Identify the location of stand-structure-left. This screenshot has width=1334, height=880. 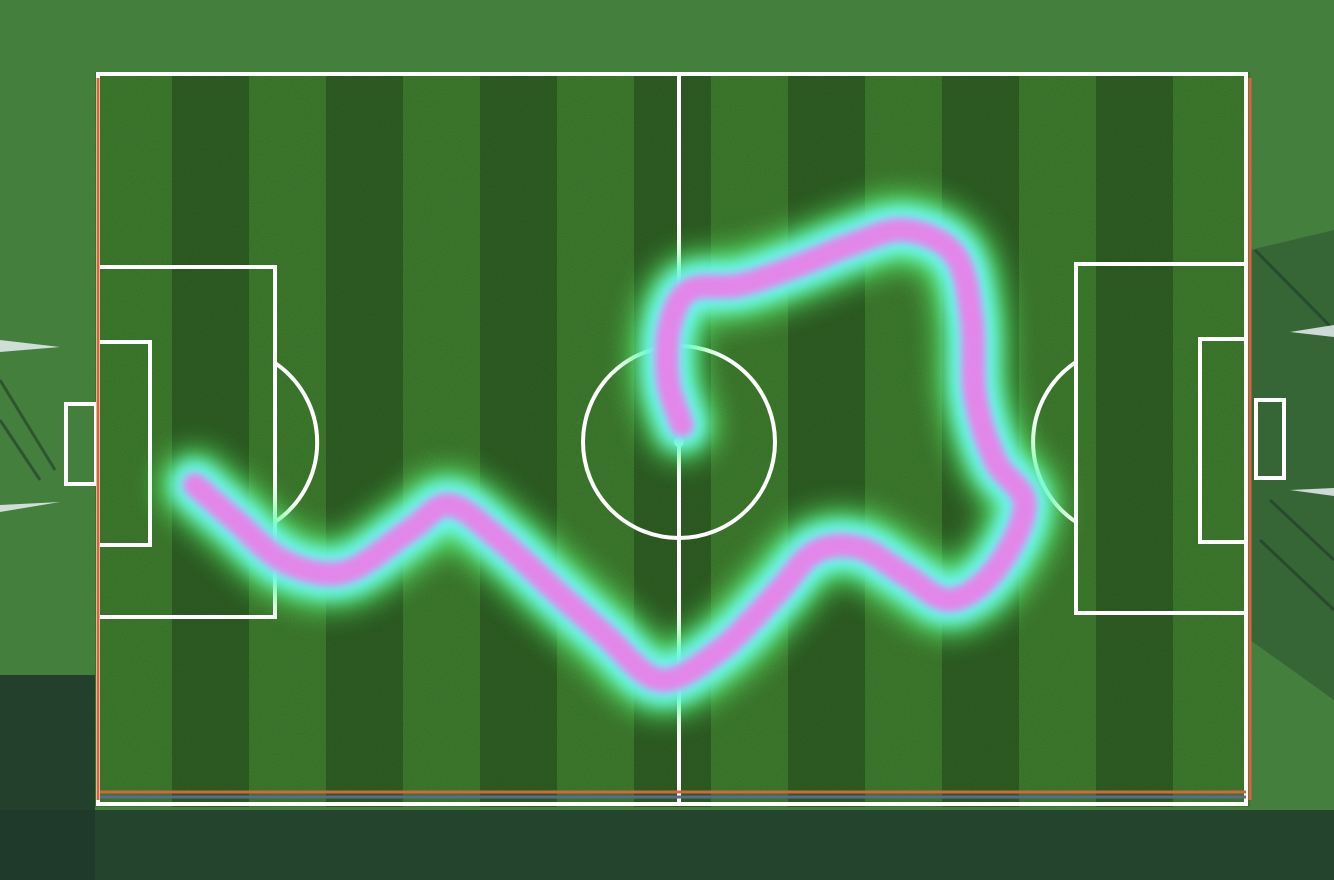
(28, 430).